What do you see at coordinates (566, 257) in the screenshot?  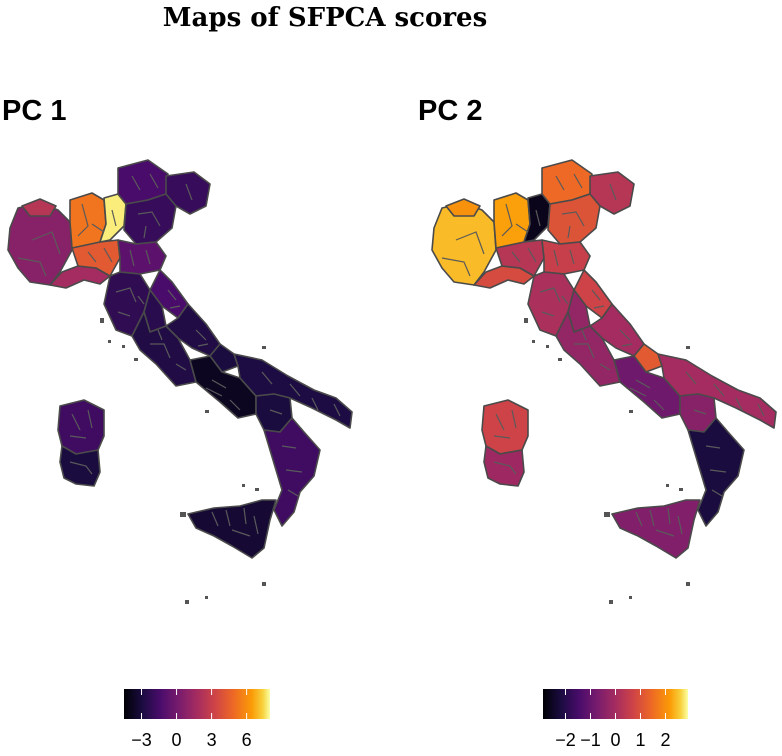 I see `pc2-region-emilia_east` at bounding box center [566, 257].